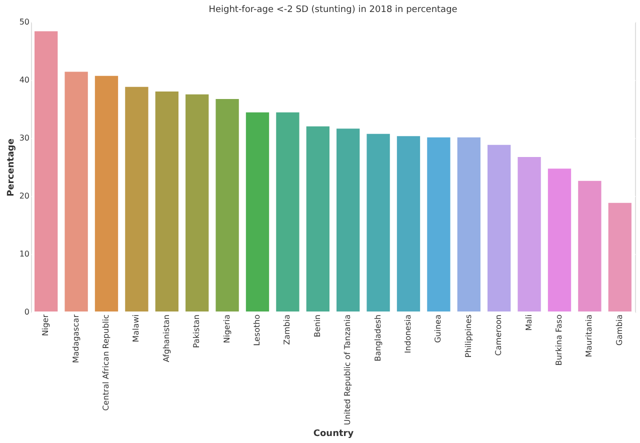 The image size is (640, 443). Describe the element at coordinates (333, 10) in the screenshot. I see `chart-title: Height-for-age <-2 SD (stunting) in 2018 in percentage` at that location.